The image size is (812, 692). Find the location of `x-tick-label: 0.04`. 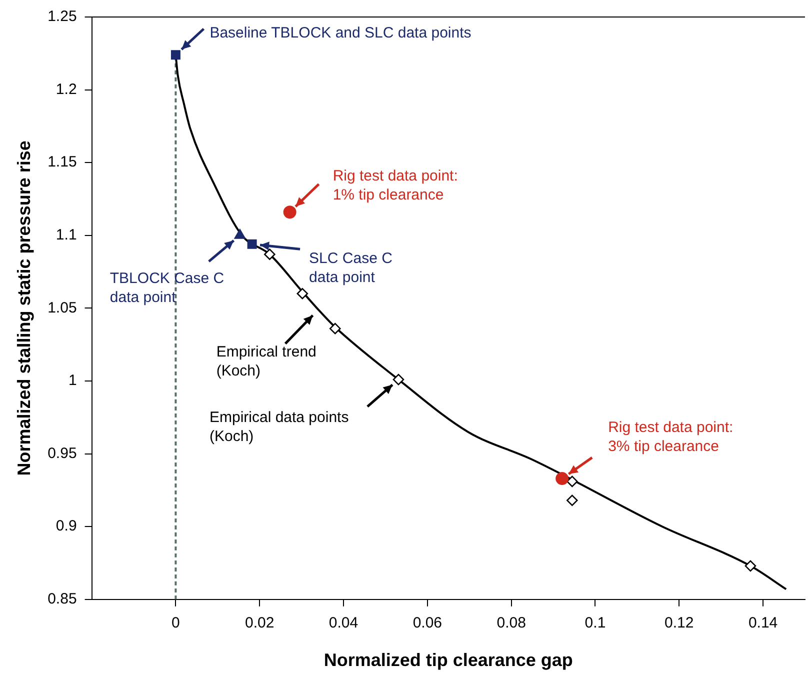

x-tick-label: 0.04 is located at coordinates (343, 623).